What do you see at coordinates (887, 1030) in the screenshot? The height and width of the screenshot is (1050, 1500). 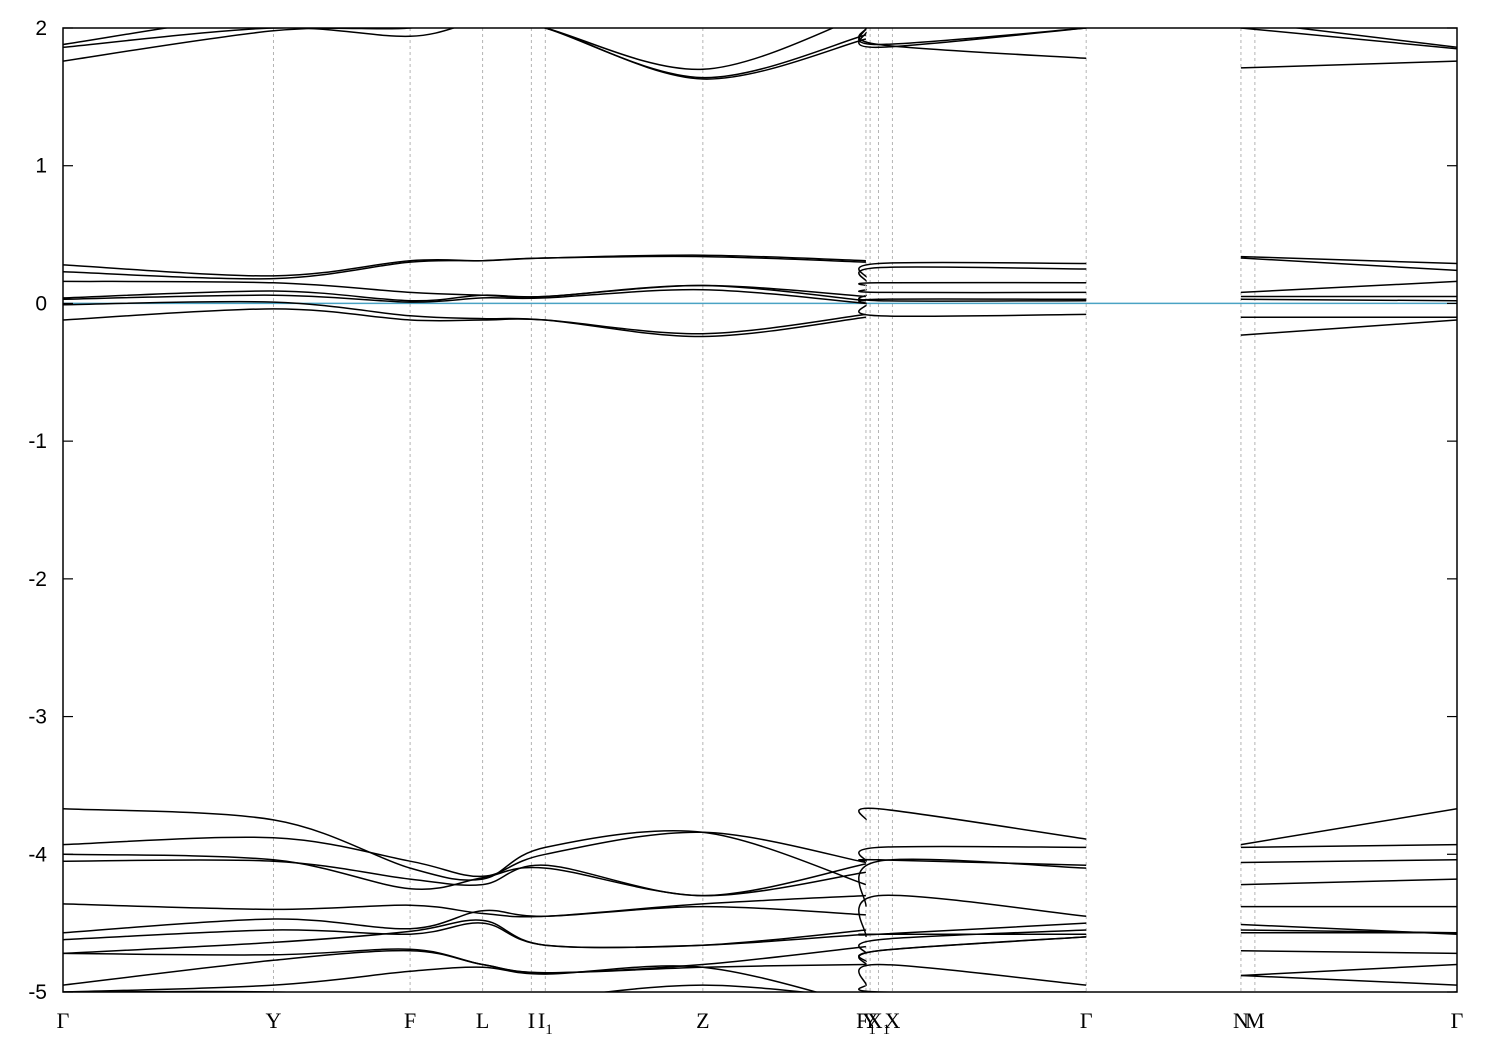 I see `kpoint-sub-9: 1` at bounding box center [887, 1030].